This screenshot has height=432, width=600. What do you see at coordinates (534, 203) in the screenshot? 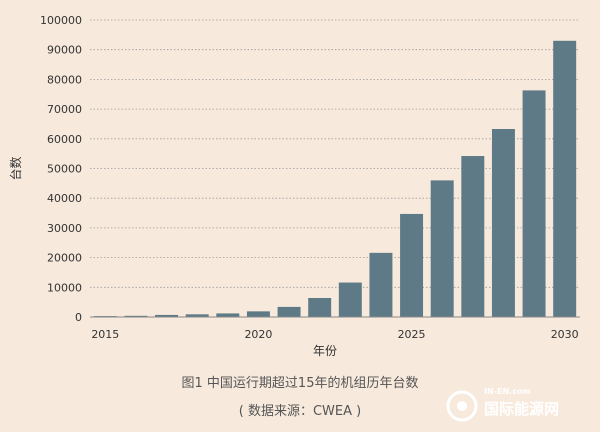
I see `bar-2029` at bounding box center [534, 203].